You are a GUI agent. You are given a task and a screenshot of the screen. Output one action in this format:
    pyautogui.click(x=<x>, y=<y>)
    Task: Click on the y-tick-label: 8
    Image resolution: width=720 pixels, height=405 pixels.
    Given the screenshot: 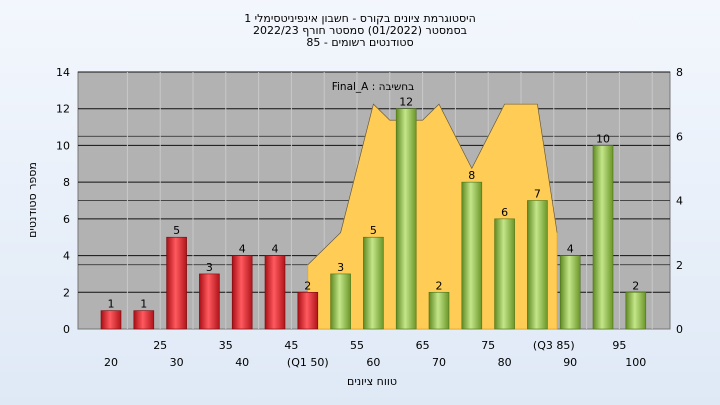 What is the action you would take?
    pyautogui.click(x=66, y=182)
    